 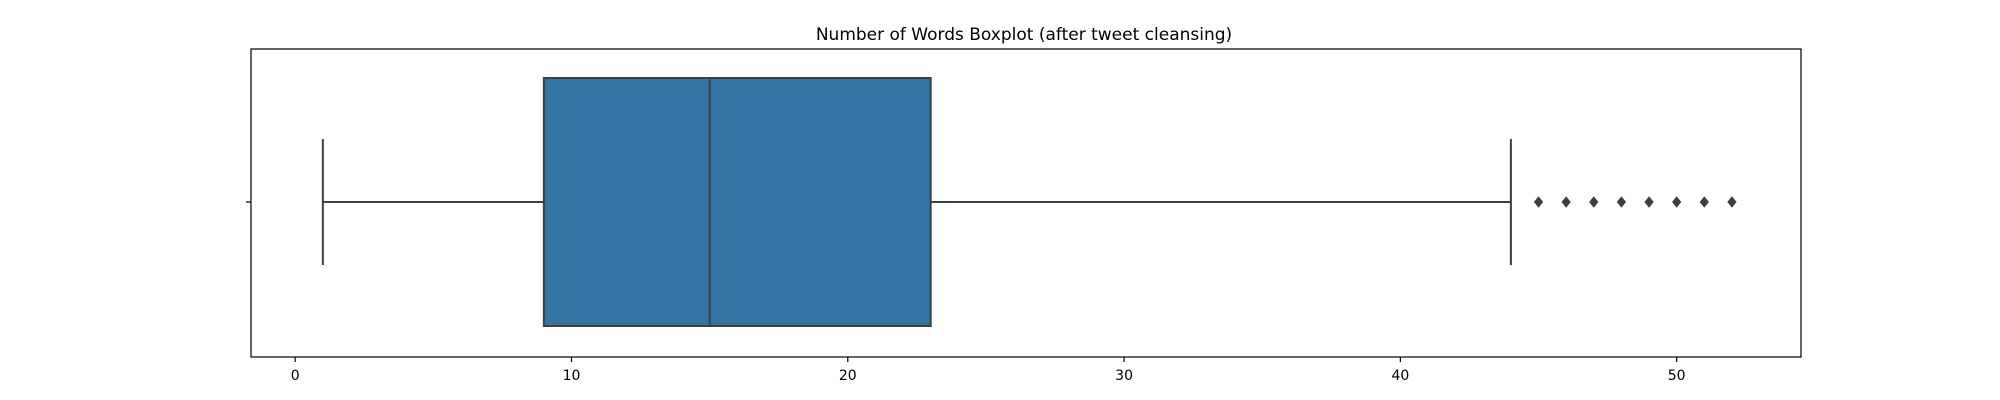 What do you see at coordinates (572, 376) in the screenshot?
I see `x-tick-label: 10` at bounding box center [572, 376].